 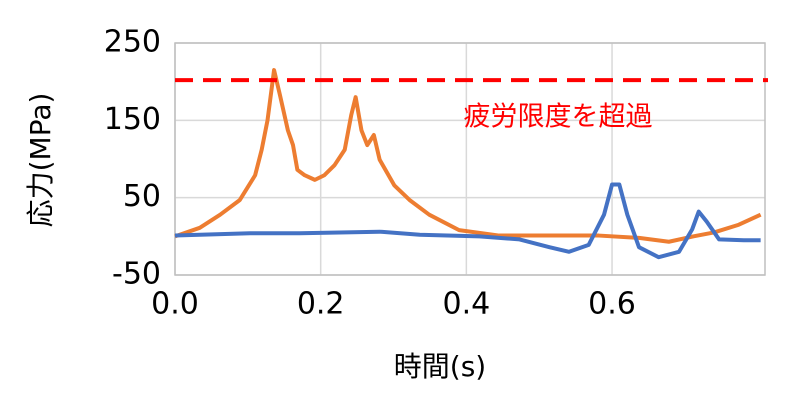 I want to click on x-axis-label: 時間(s), so click(x=440, y=366).